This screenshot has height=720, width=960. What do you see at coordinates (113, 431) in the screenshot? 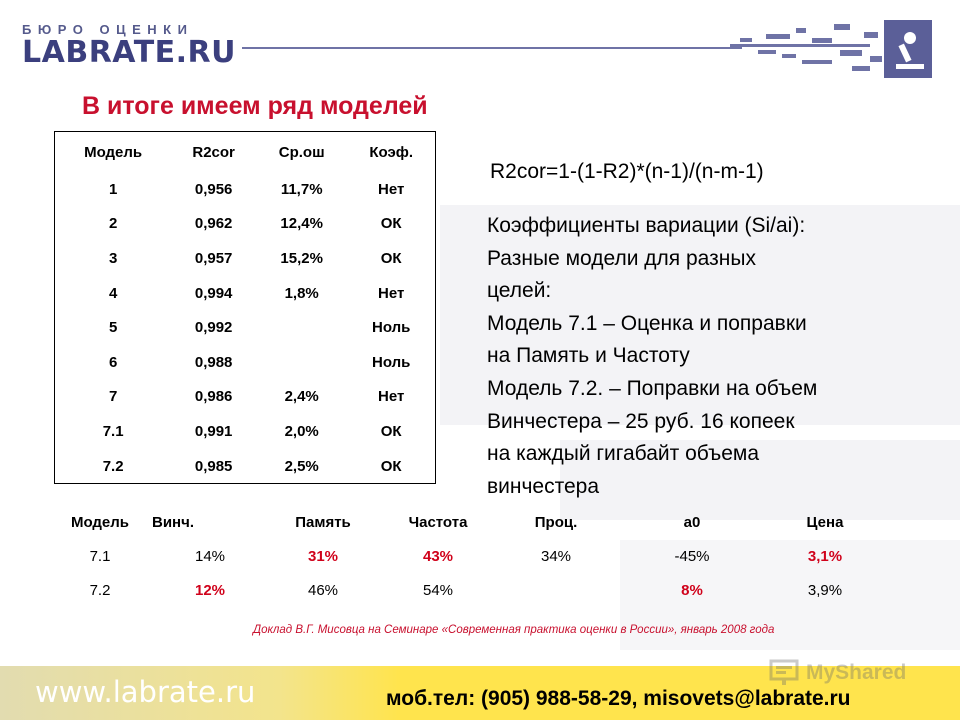
I see `table-cell: 7.1` at bounding box center [113, 431].